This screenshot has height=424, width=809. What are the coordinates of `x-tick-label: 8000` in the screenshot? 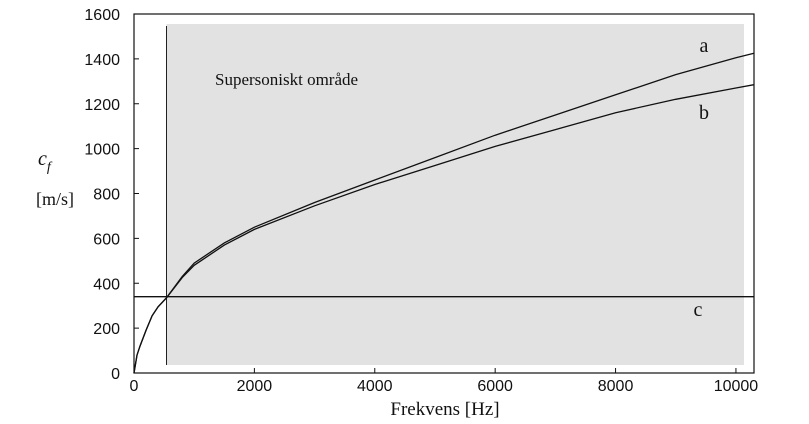 It's located at (616, 386).